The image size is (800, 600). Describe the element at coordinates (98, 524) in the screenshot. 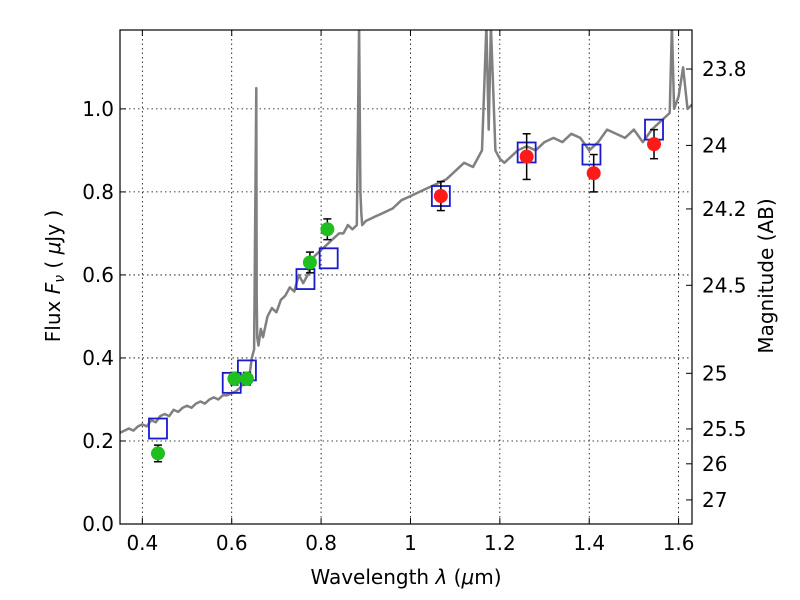

I see `y-tick-label: 0.0` at that location.